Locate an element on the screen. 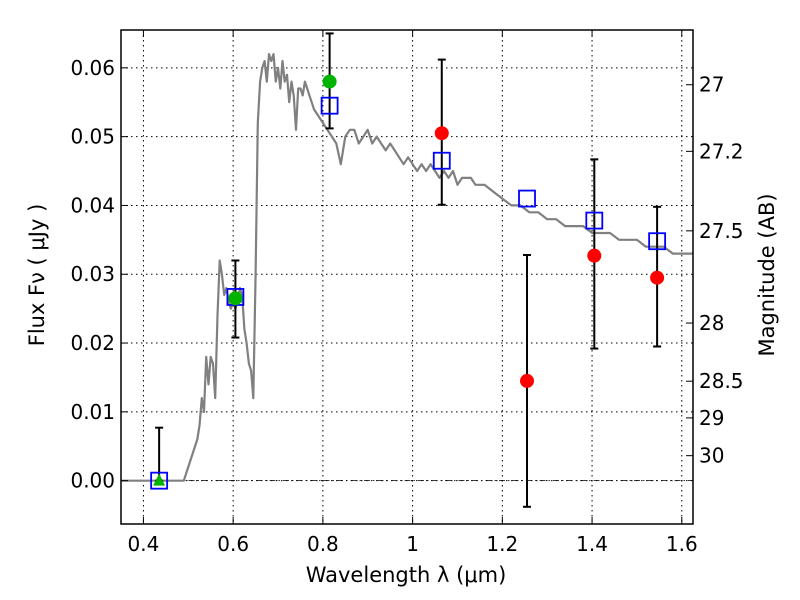 The width and height of the screenshot is (800, 600). x-tick-label: 1.2 is located at coordinates (502, 544).